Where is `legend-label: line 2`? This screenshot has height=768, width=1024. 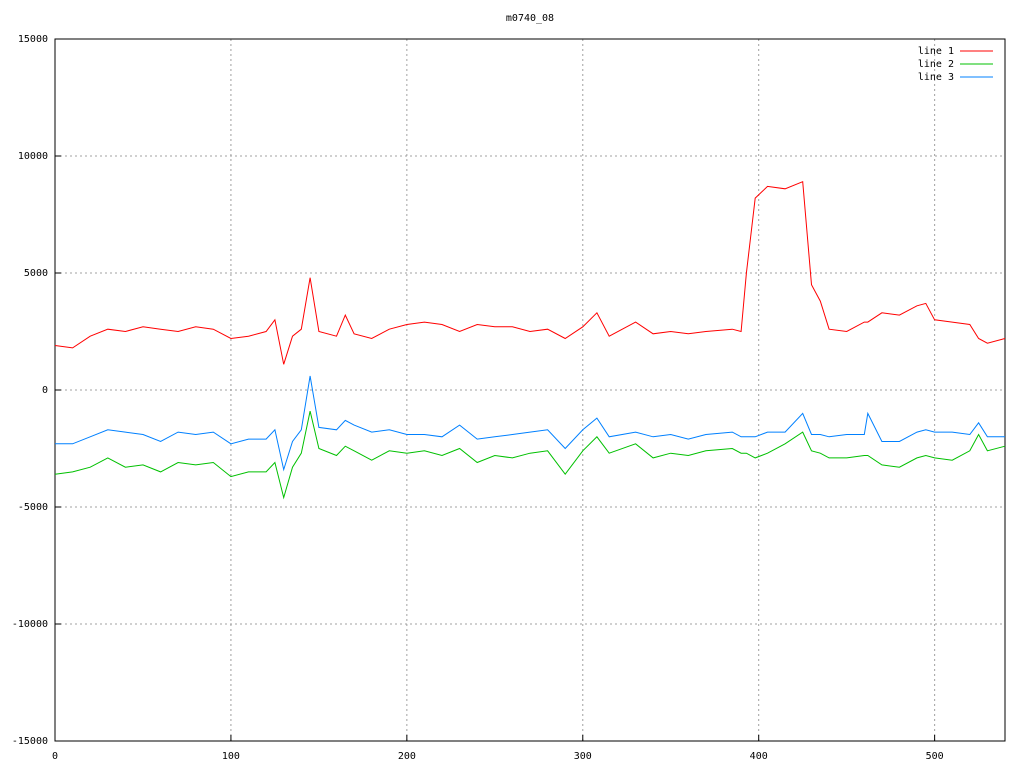 legend-label: line 2 is located at coordinates (936, 64).